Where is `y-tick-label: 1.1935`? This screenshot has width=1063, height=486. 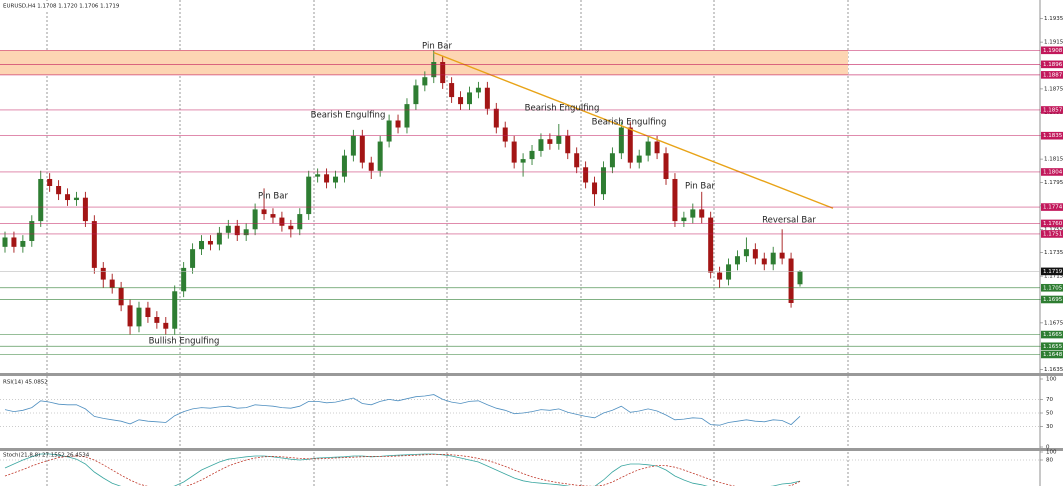 y-tick-label: 1.1935 is located at coordinates (1053, 19).